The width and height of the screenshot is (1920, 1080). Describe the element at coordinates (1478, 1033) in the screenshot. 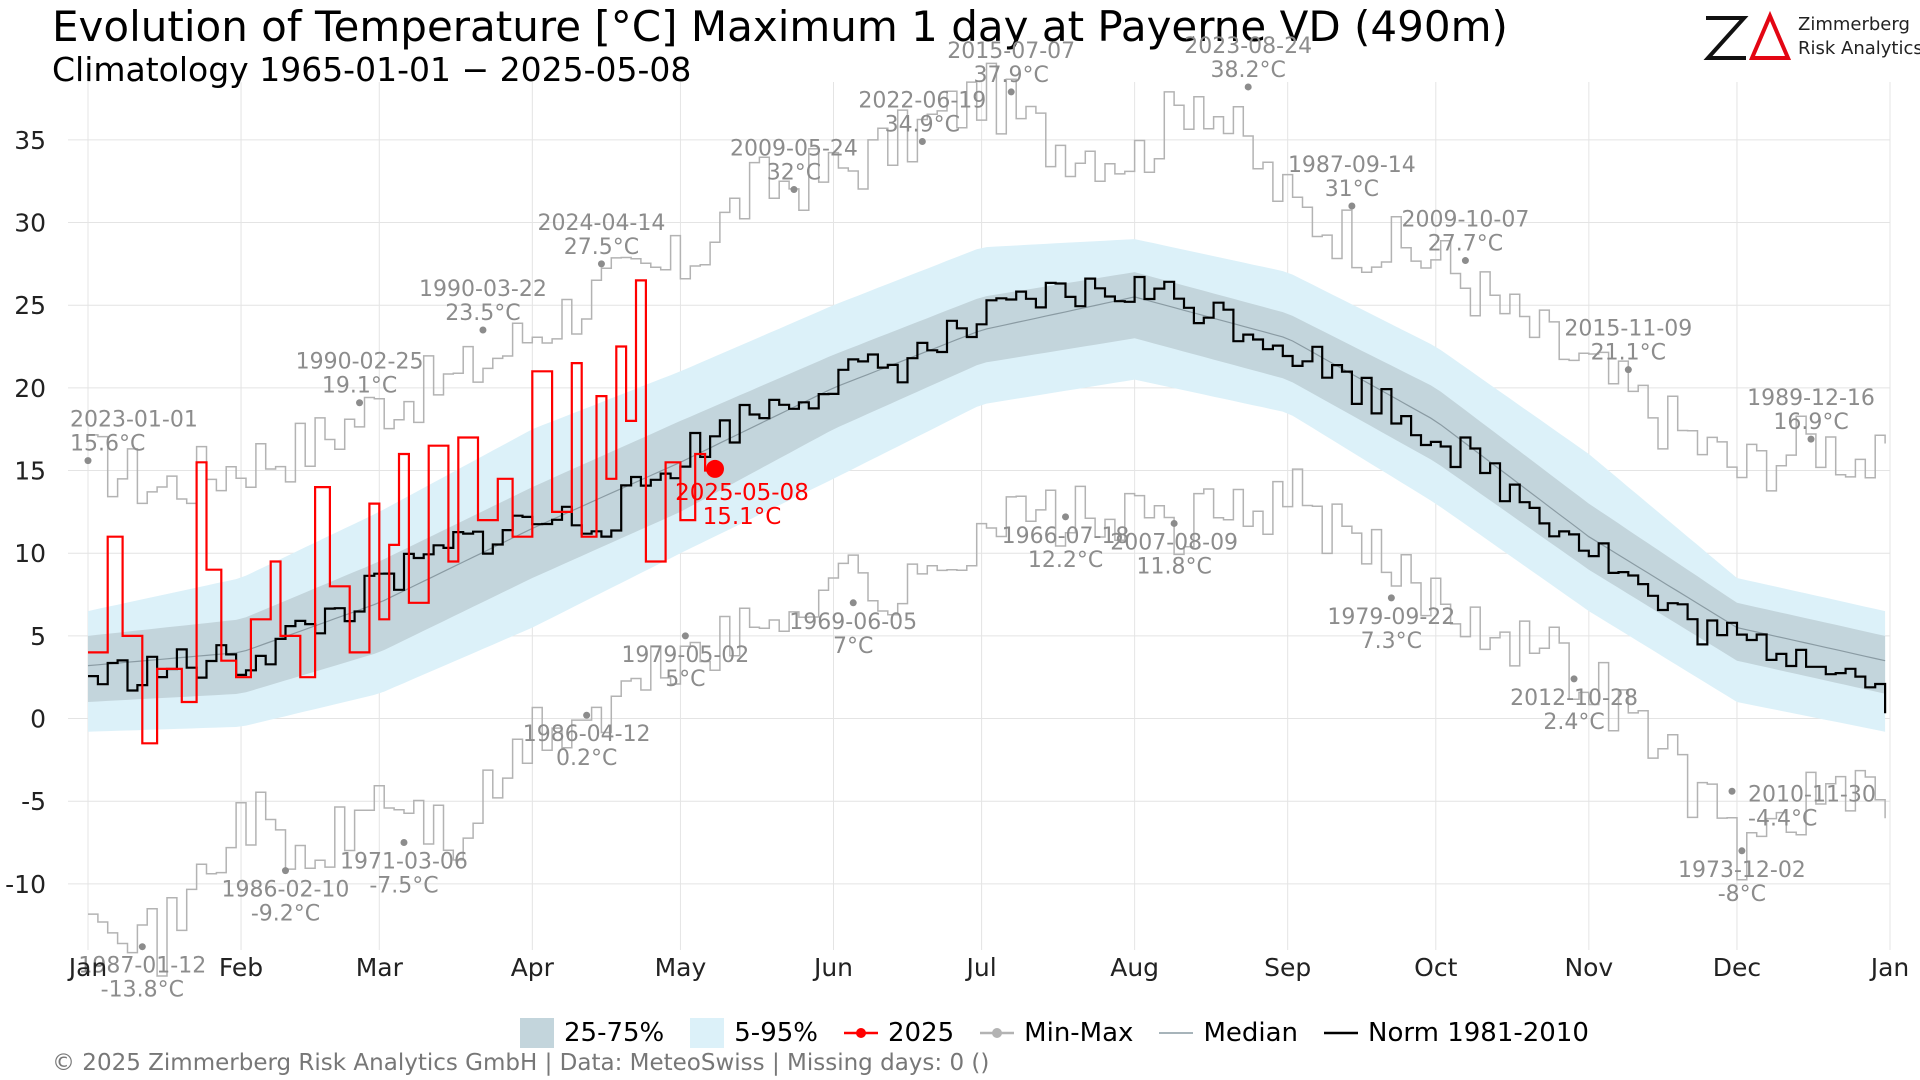

I see `legend-label-norm: Norm 1981-2010` at that location.